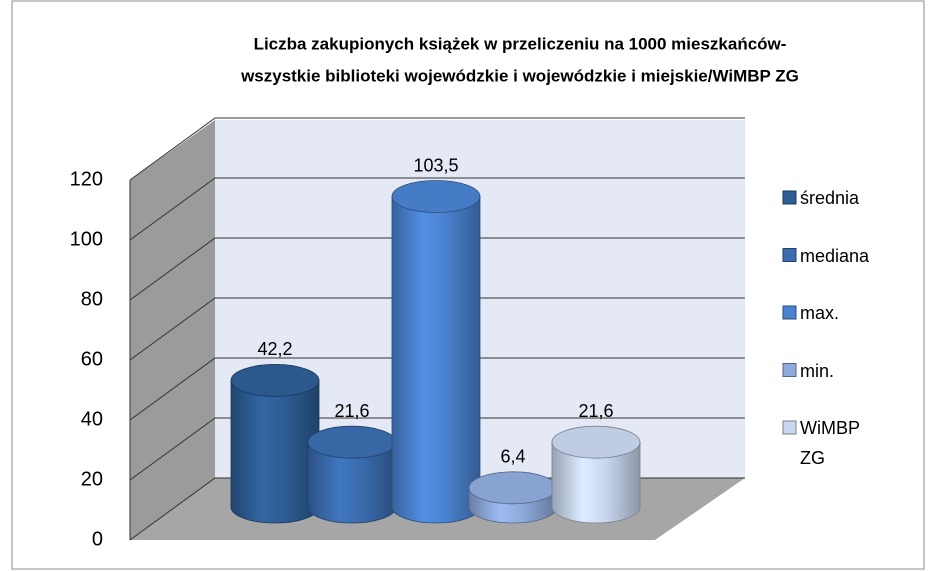  Describe the element at coordinates (92, 419) in the screenshot. I see `y-tick-label: 40` at that location.